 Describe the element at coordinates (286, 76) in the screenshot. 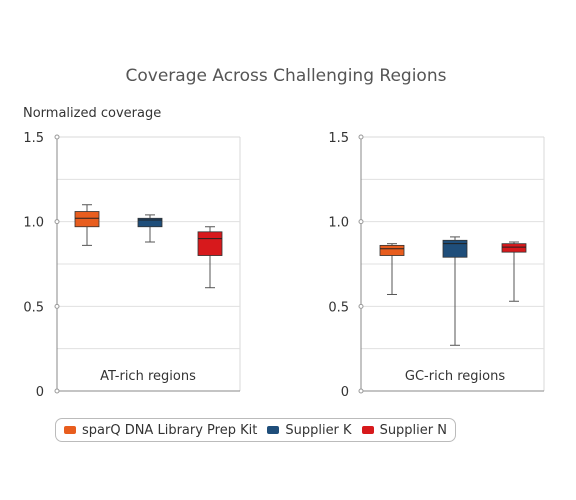

I see `chart-title: Coverage Across Challenging Regions` at that location.